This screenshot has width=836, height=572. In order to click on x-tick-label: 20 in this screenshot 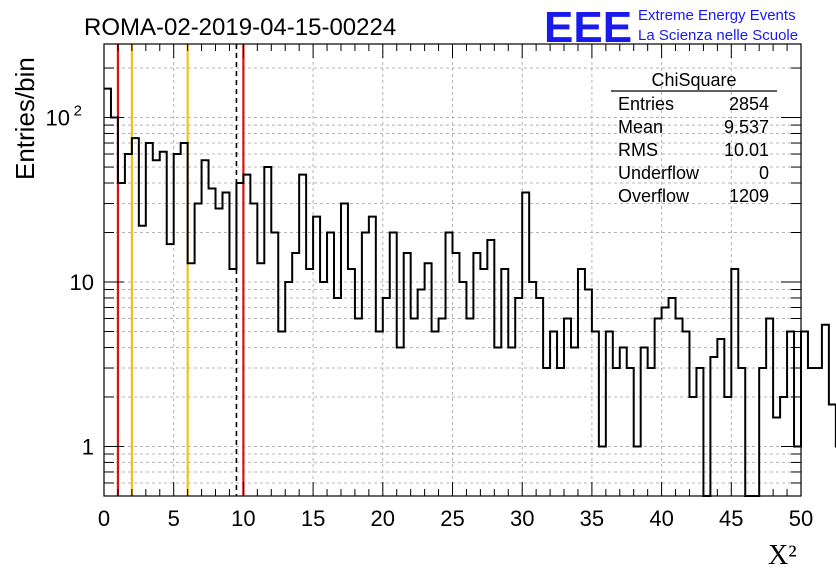, I will do `click(383, 518)`.